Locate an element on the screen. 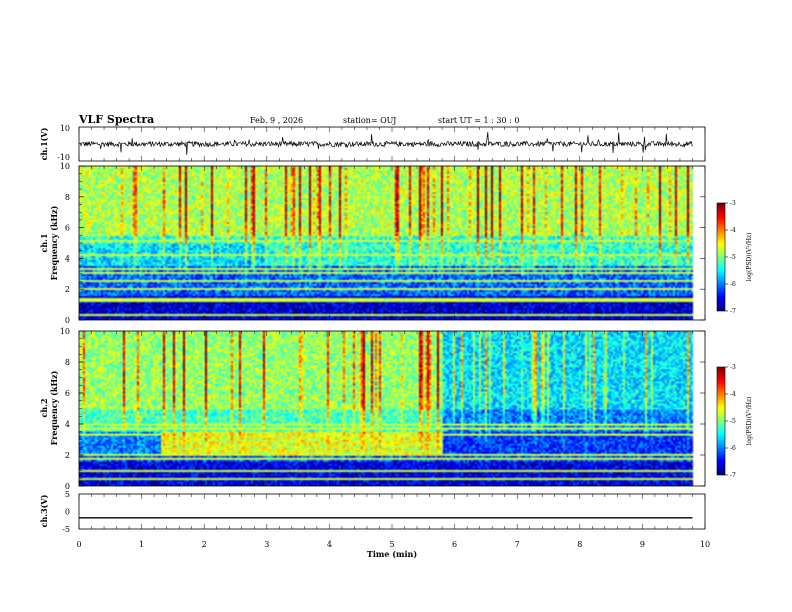 Image resolution: width=792 pixels, height=612 pixels. ch1-waveform-ytick-bottom: -10 is located at coordinates (63, 157).